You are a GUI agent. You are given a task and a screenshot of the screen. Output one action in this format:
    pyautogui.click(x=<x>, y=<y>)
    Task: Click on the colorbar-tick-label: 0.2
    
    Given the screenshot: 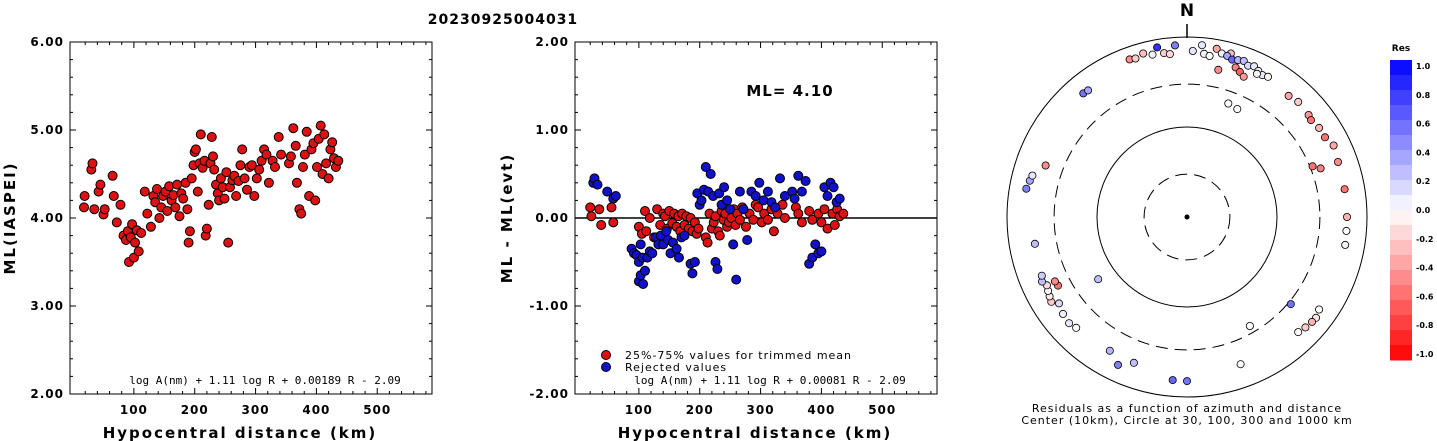 What is the action you would take?
    pyautogui.click(x=1423, y=181)
    